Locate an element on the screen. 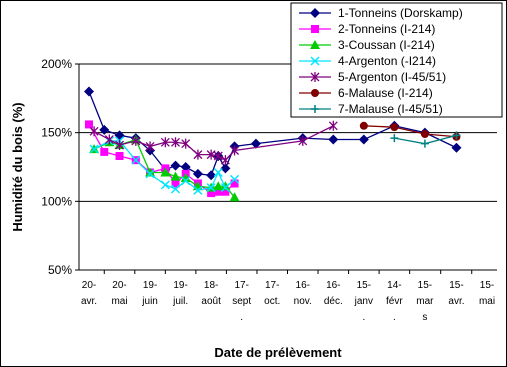 Image resolution: width=507 pixels, height=367 pixels. y-axis-title: Humidité du bois (%) is located at coordinates (17, 166).